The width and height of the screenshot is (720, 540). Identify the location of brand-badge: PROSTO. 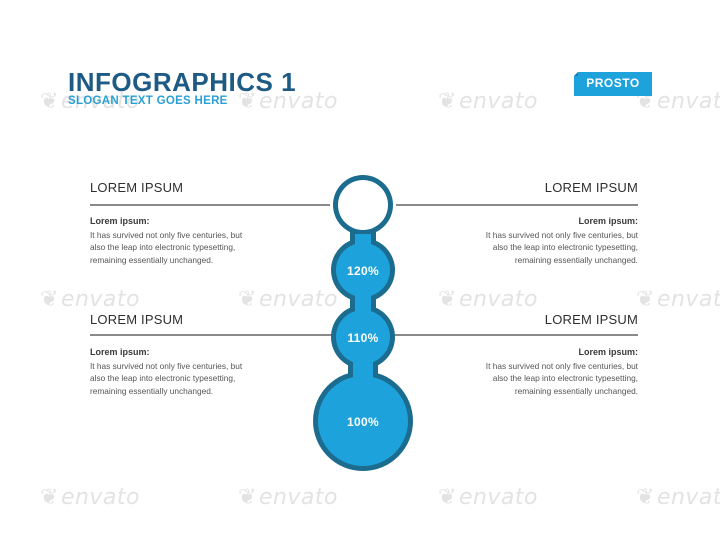
(613, 84).